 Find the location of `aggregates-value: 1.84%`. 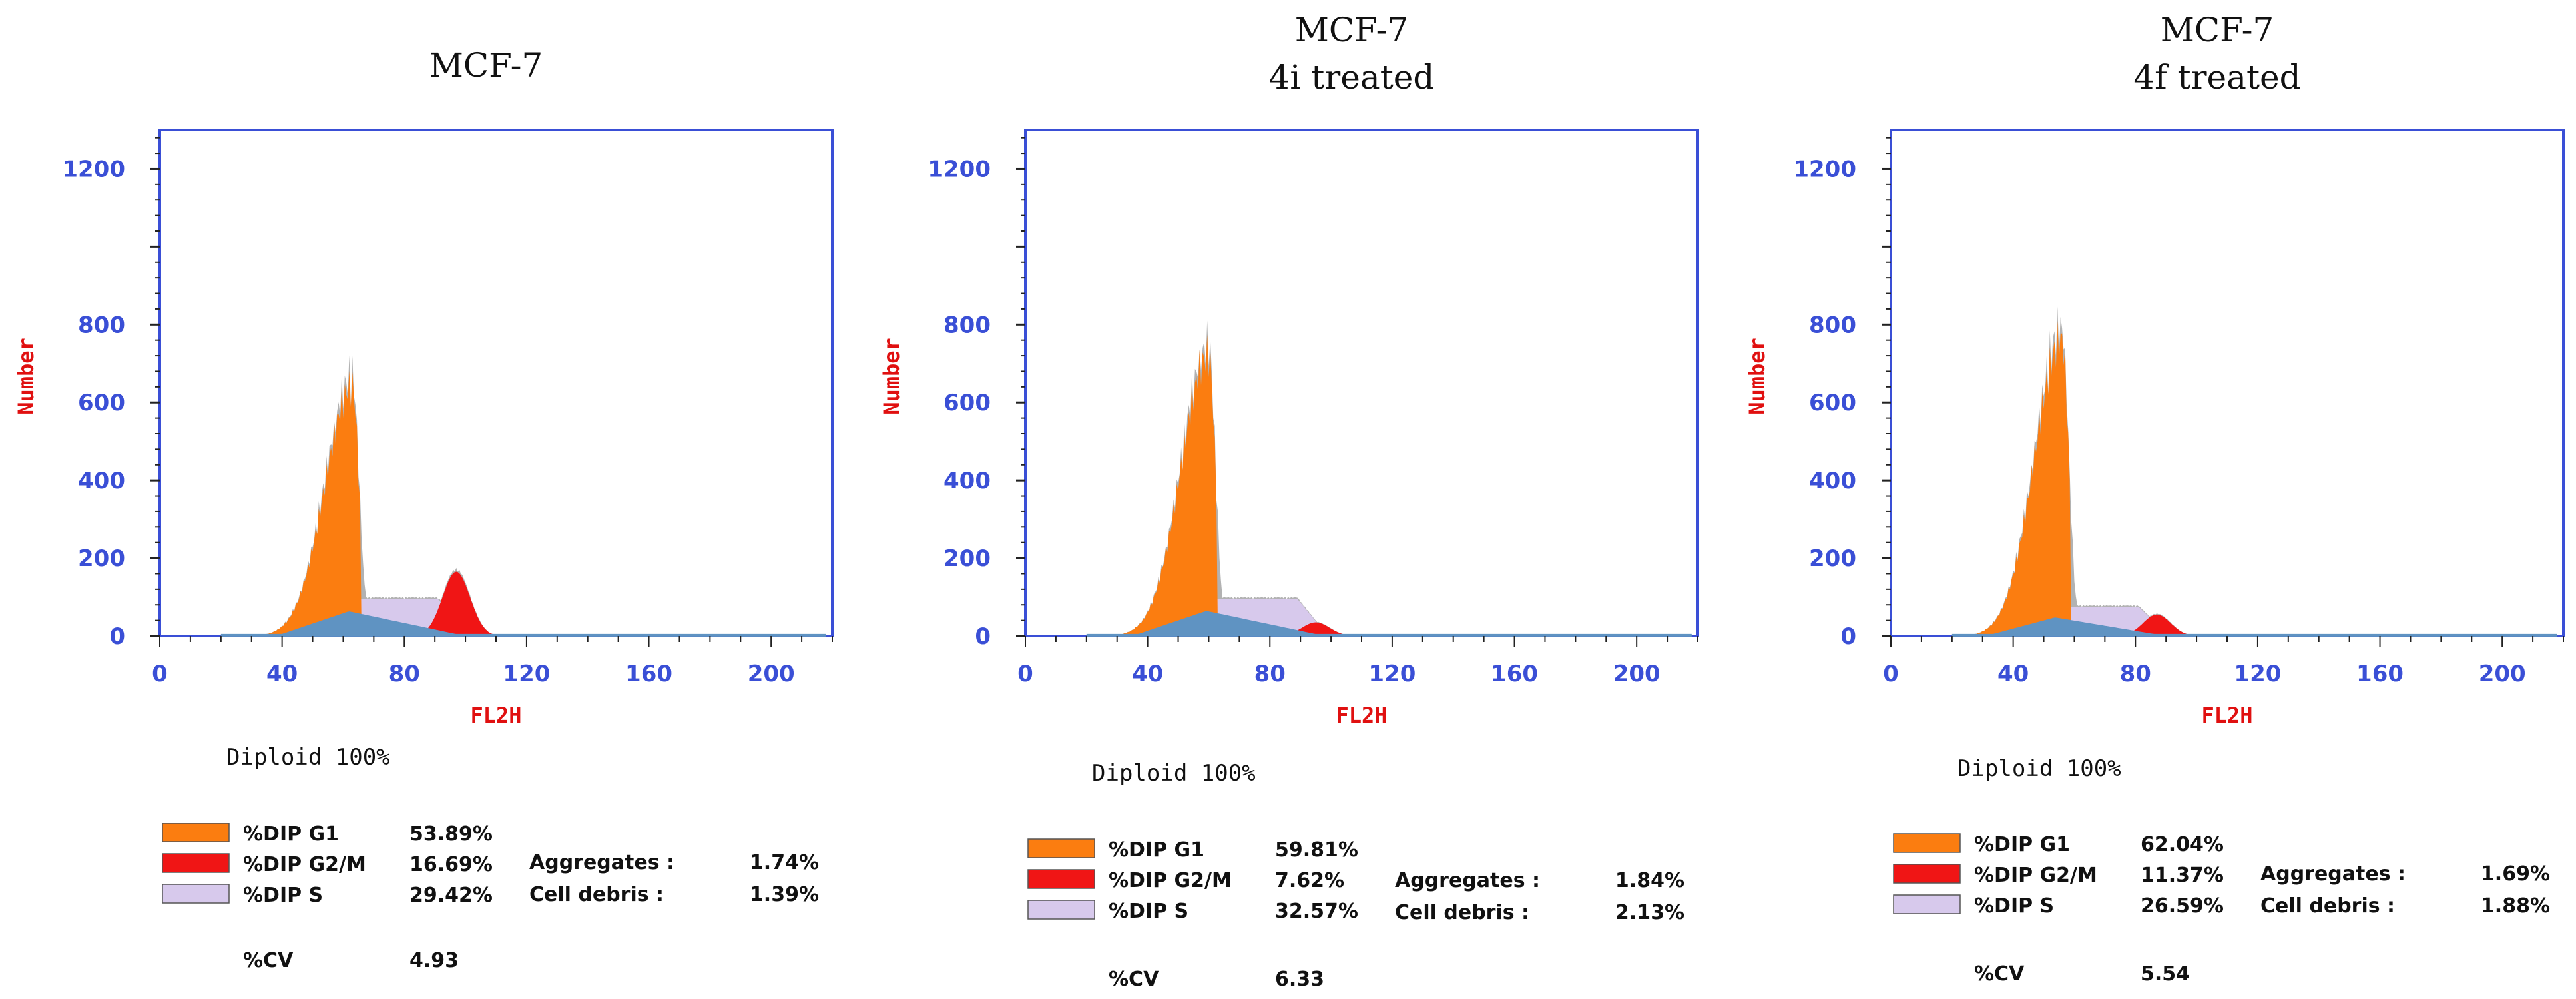

aggregates-value: 1.84% is located at coordinates (1650, 880).